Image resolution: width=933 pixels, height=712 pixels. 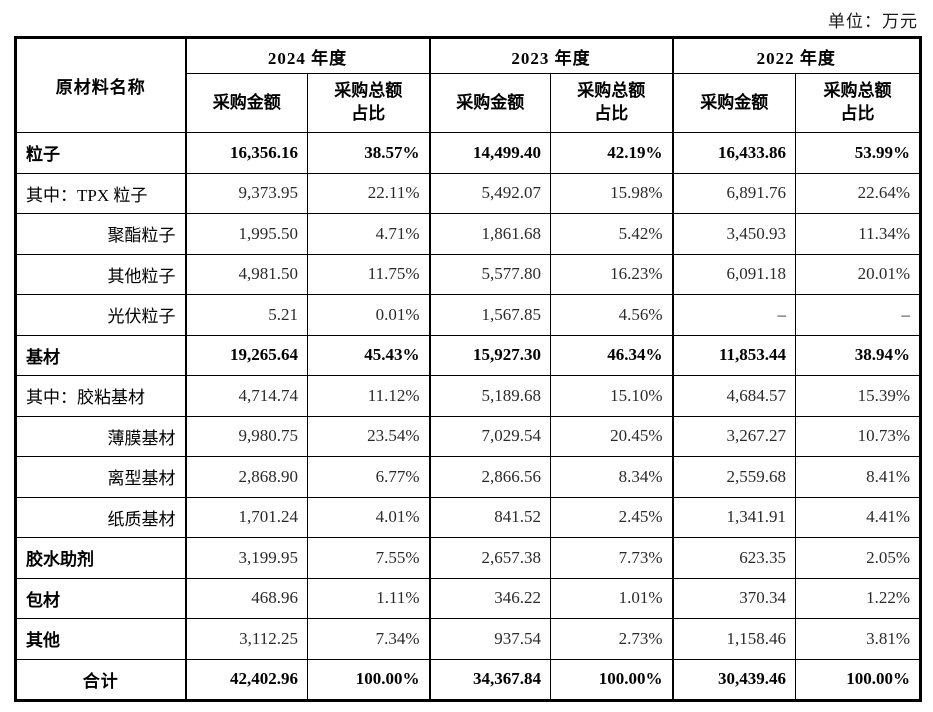 I want to click on table-row: 光伏粒子 5.21 0.01% 1,567.85 4.56% – –, so click(x=468, y=315).